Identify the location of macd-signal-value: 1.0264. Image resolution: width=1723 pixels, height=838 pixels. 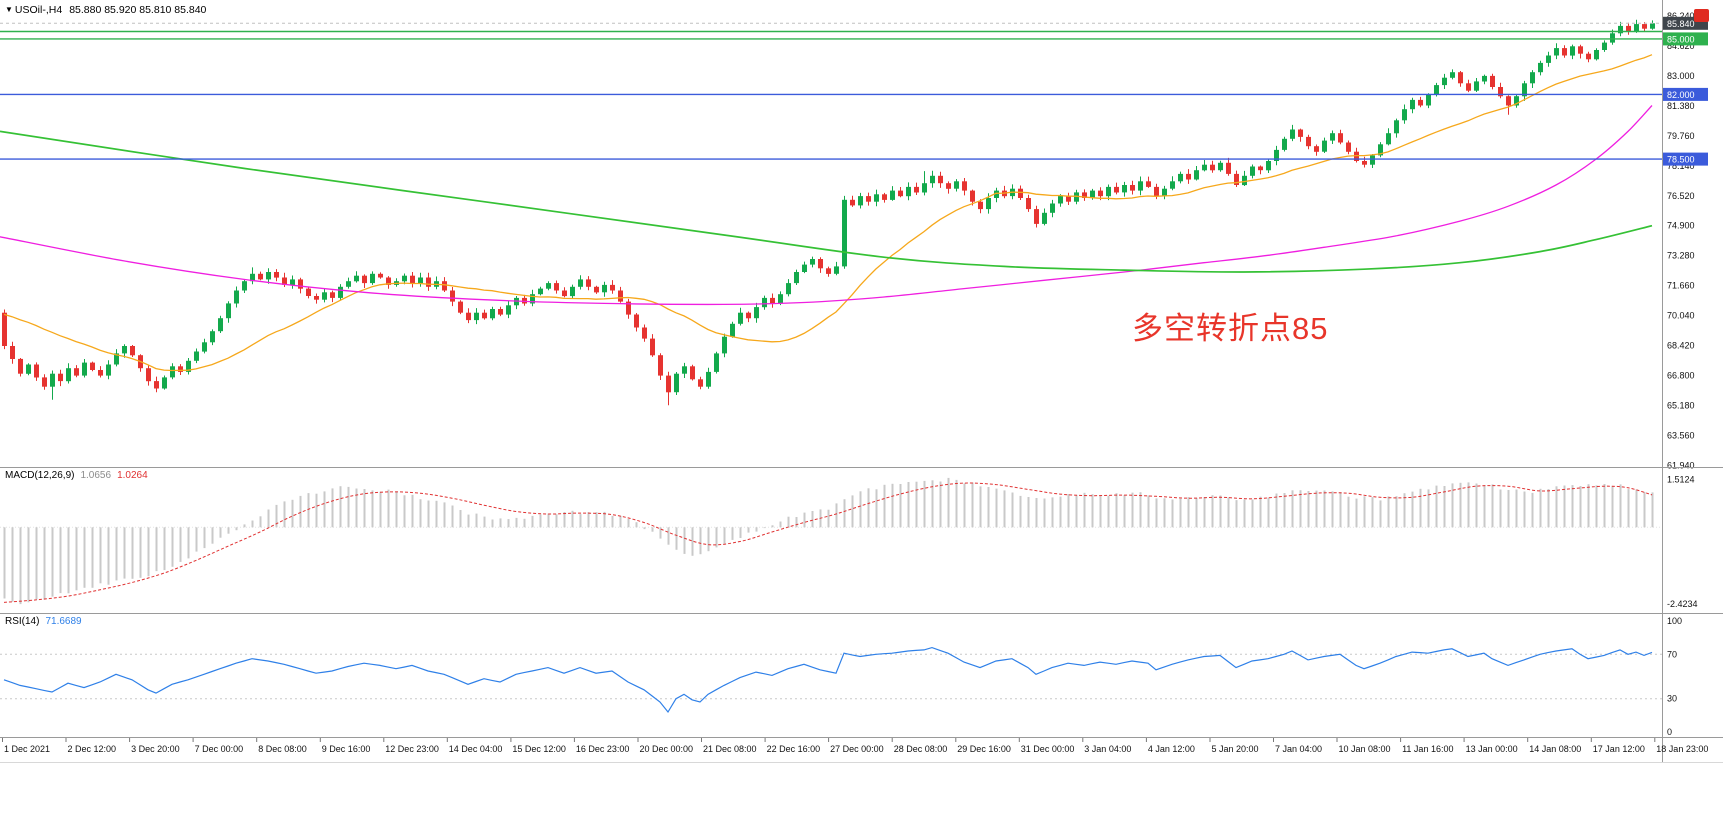
(132, 475).